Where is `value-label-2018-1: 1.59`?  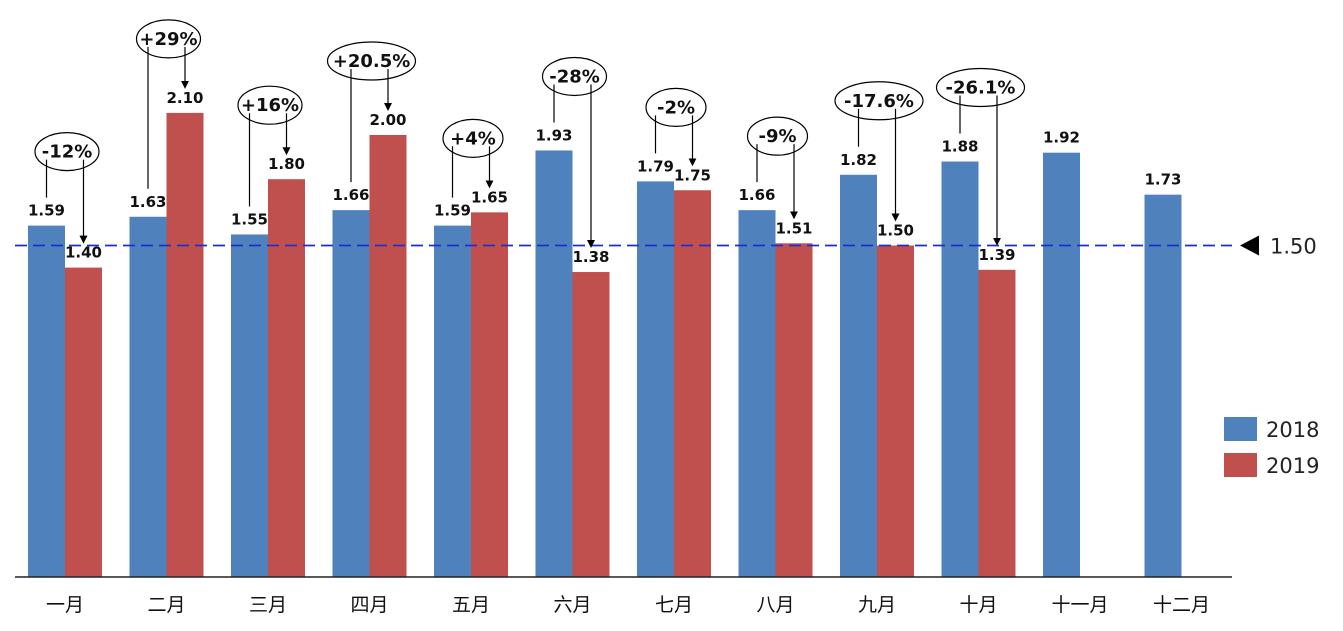
value-label-2018-1: 1.59 is located at coordinates (46, 211).